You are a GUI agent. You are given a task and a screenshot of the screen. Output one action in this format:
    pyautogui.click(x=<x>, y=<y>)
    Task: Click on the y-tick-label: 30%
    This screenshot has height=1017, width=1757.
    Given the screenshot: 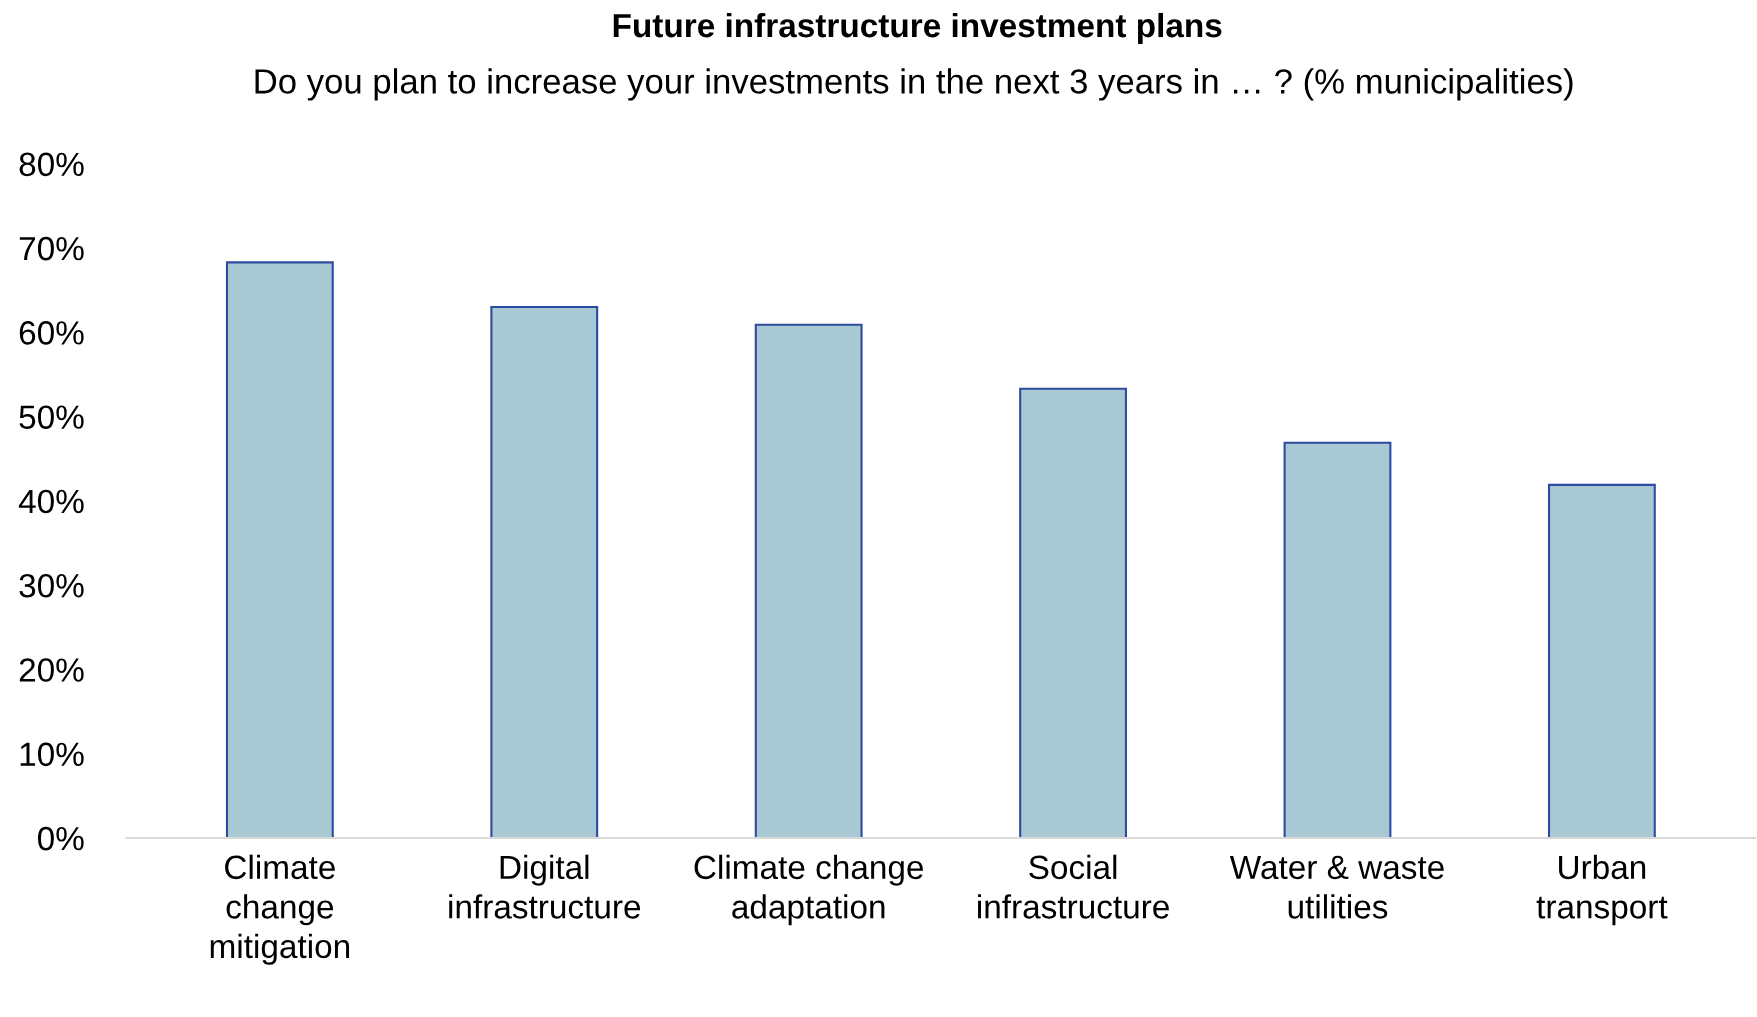 What is the action you would take?
    pyautogui.click(x=51, y=585)
    